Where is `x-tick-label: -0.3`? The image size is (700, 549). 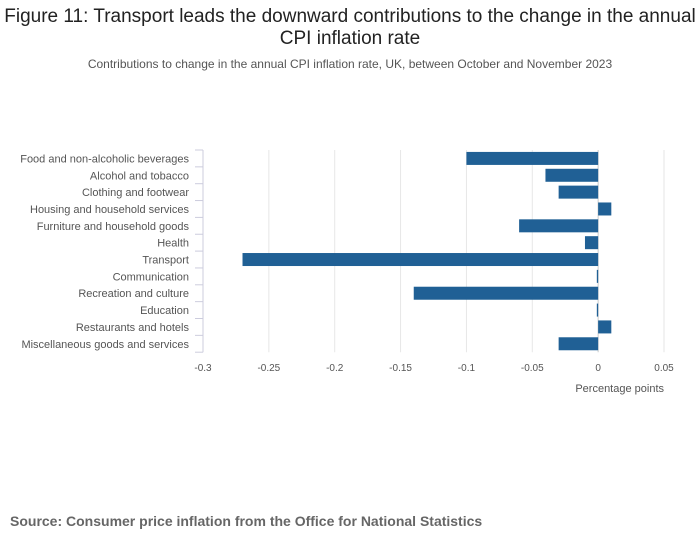 x-tick-label: -0.3 is located at coordinates (203, 368).